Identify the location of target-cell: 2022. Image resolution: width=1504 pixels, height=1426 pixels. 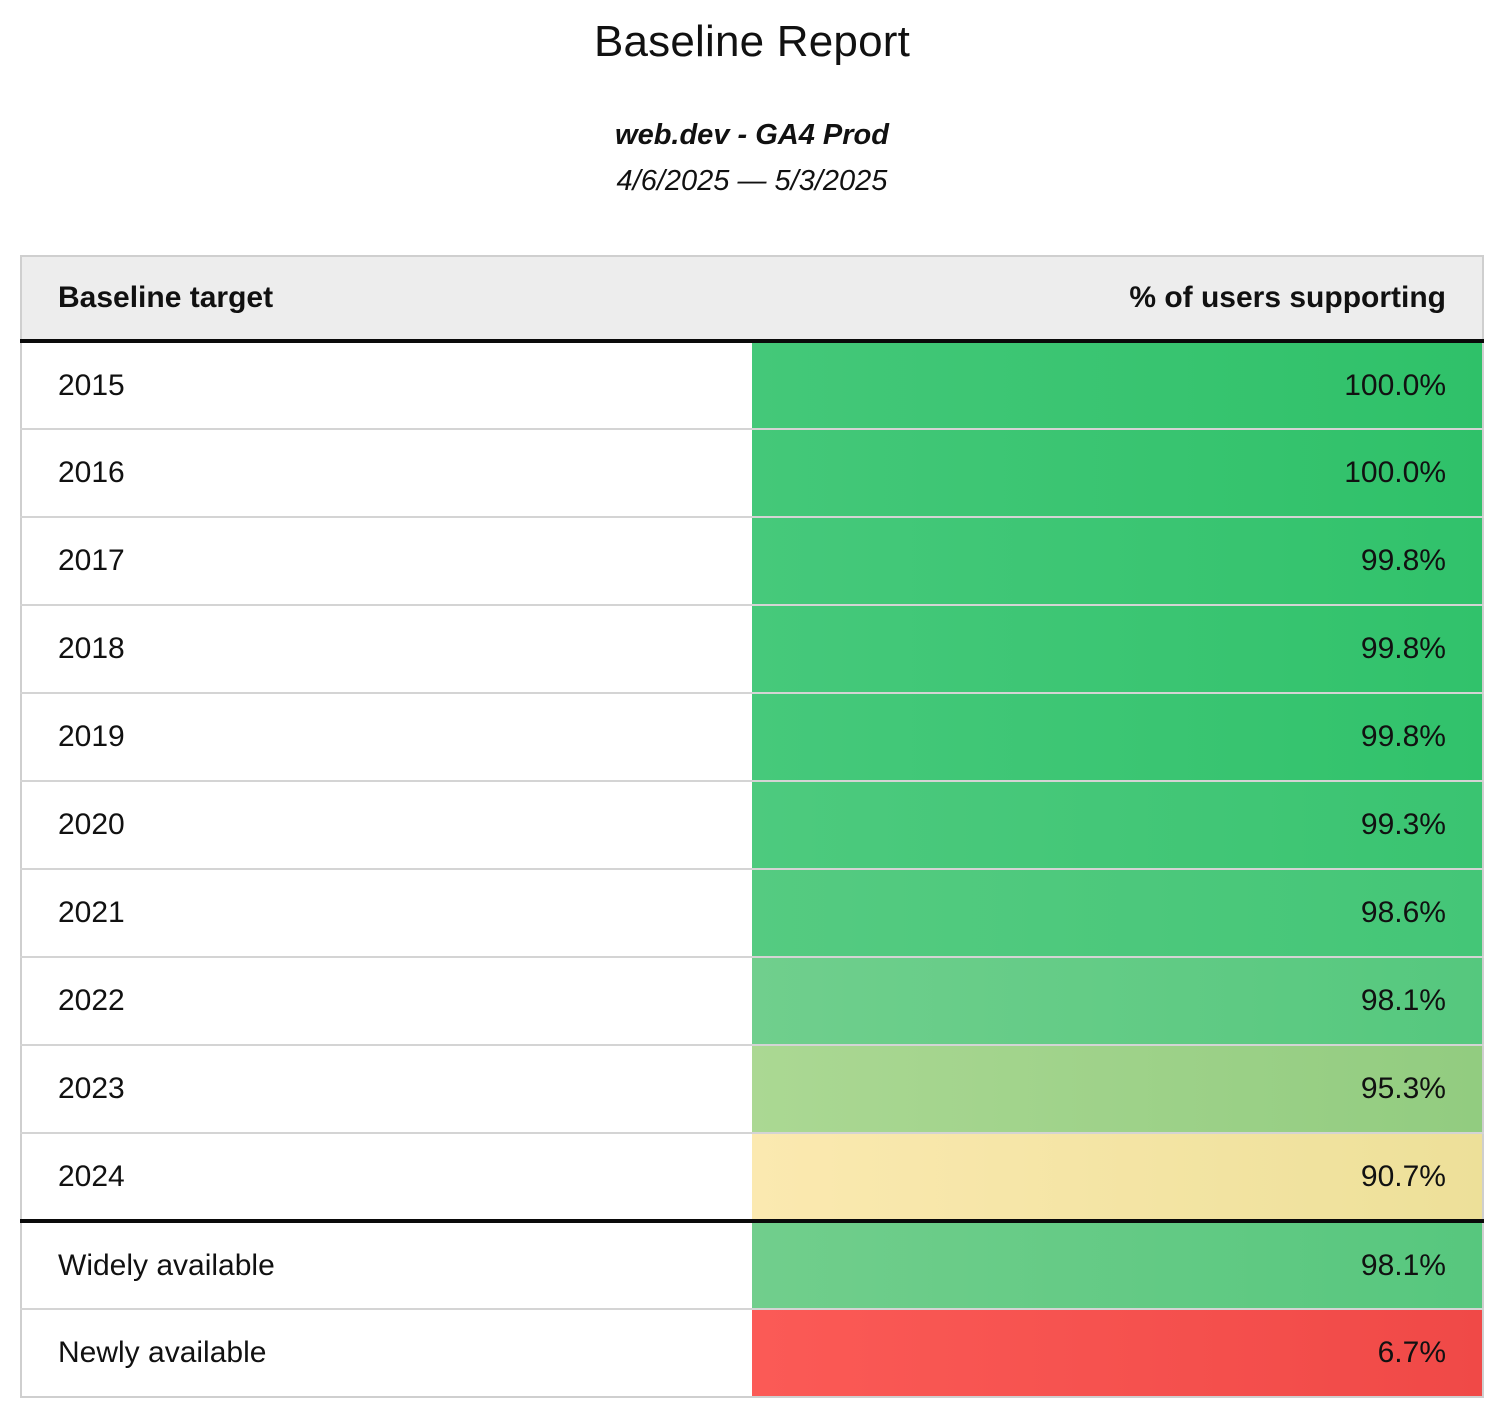
(386, 1001).